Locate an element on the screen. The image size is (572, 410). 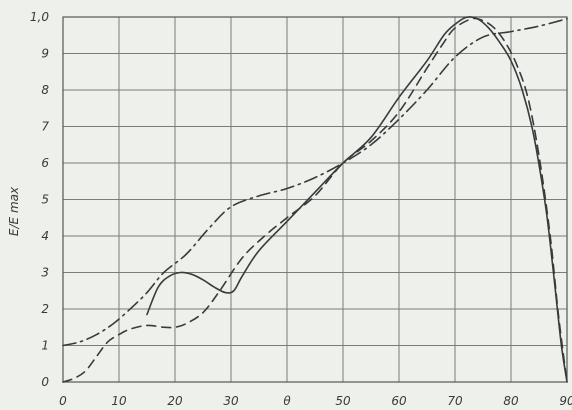
x-tick-label: 90 is located at coordinates (565, 401).